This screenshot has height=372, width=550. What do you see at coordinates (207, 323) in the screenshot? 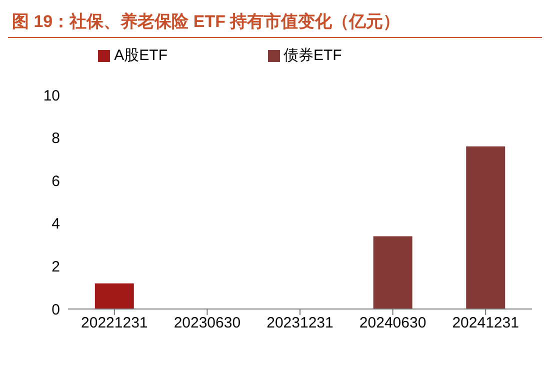
I see `x-tick-label: 20230630` at bounding box center [207, 323].